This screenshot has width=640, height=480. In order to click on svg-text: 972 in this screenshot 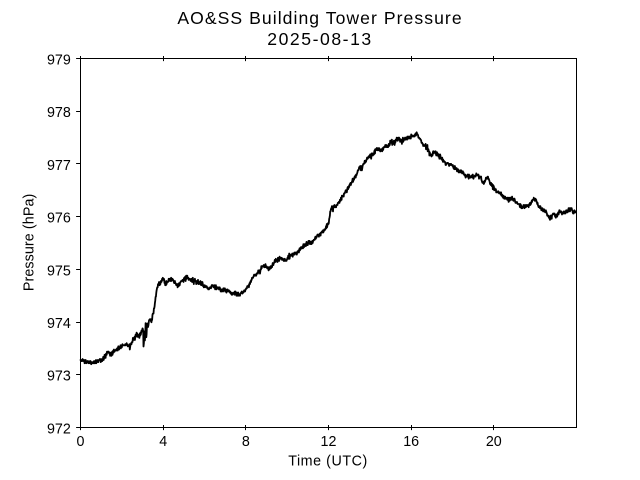, I will do `click(59, 429)`.